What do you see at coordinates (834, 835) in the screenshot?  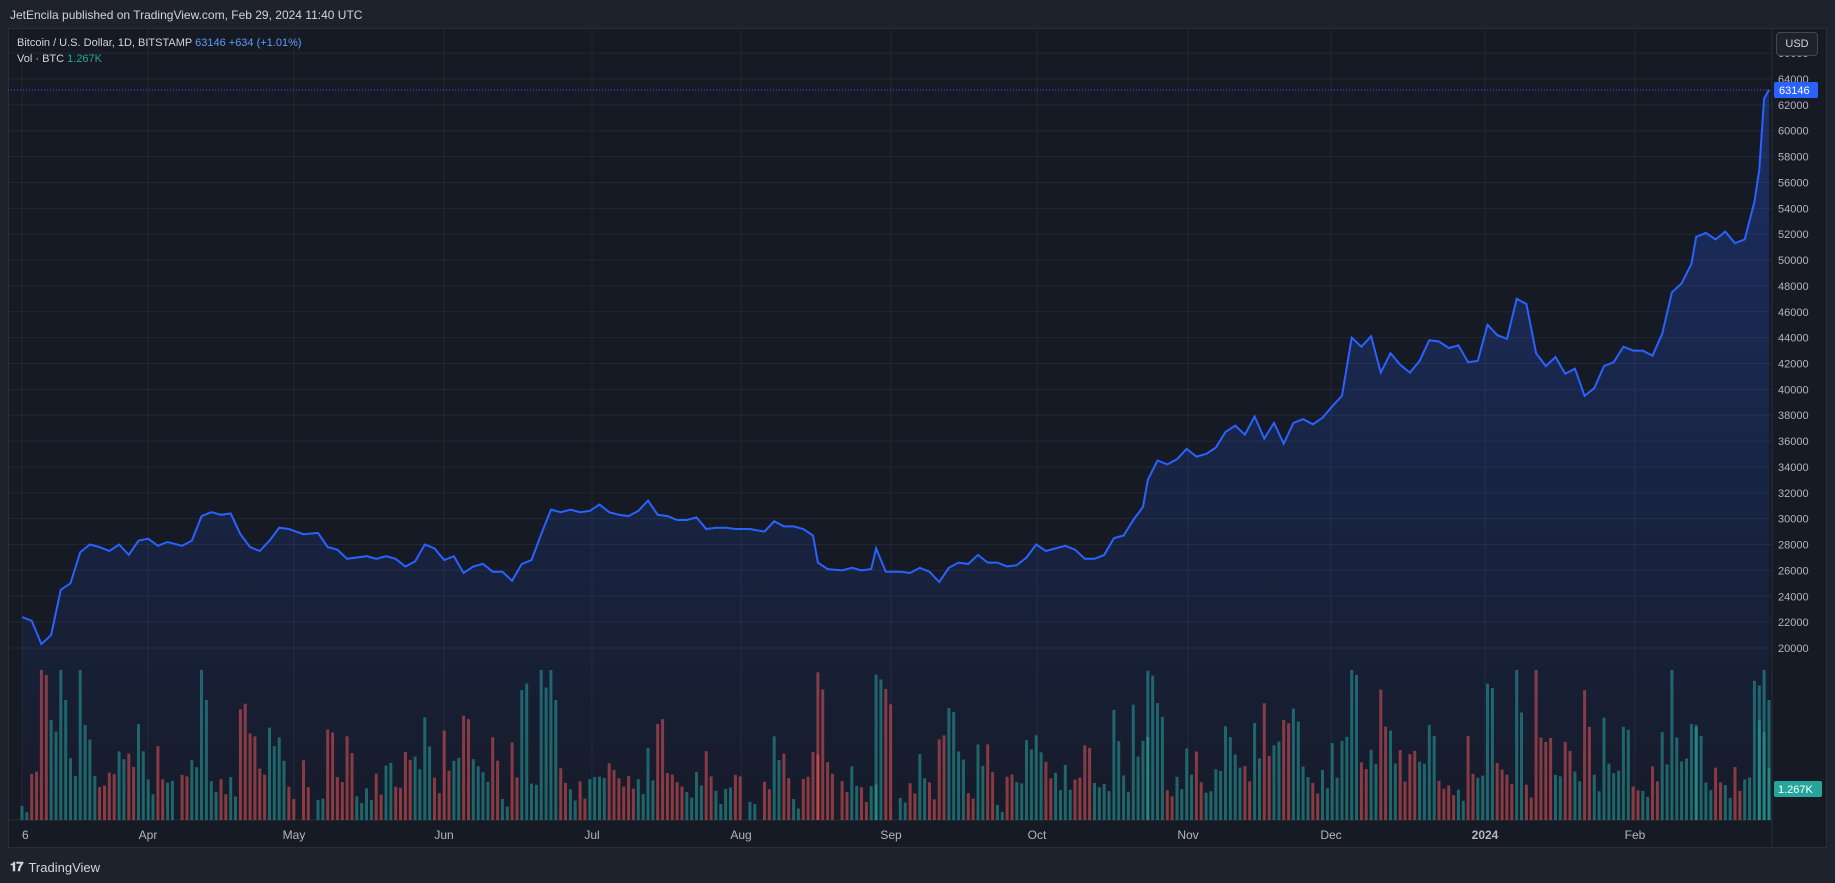 I see `time-axis: 6 Apr May Jun Jul Aug Sep Oct Nov Dec 2024 Feb` at bounding box center [834, 835].